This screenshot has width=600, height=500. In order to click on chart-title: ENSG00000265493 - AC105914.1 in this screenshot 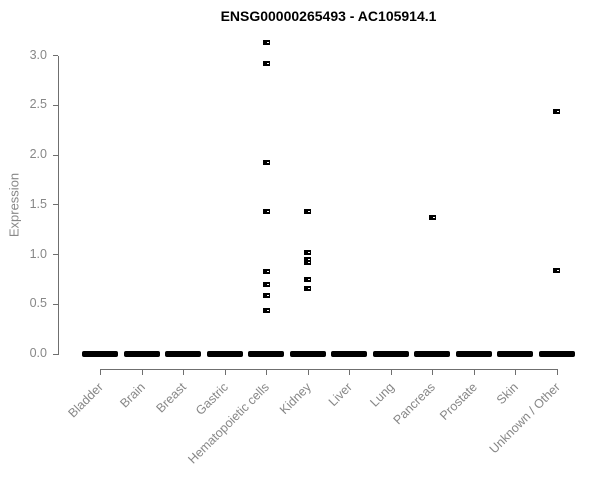, I will do `click(328, 16)`.